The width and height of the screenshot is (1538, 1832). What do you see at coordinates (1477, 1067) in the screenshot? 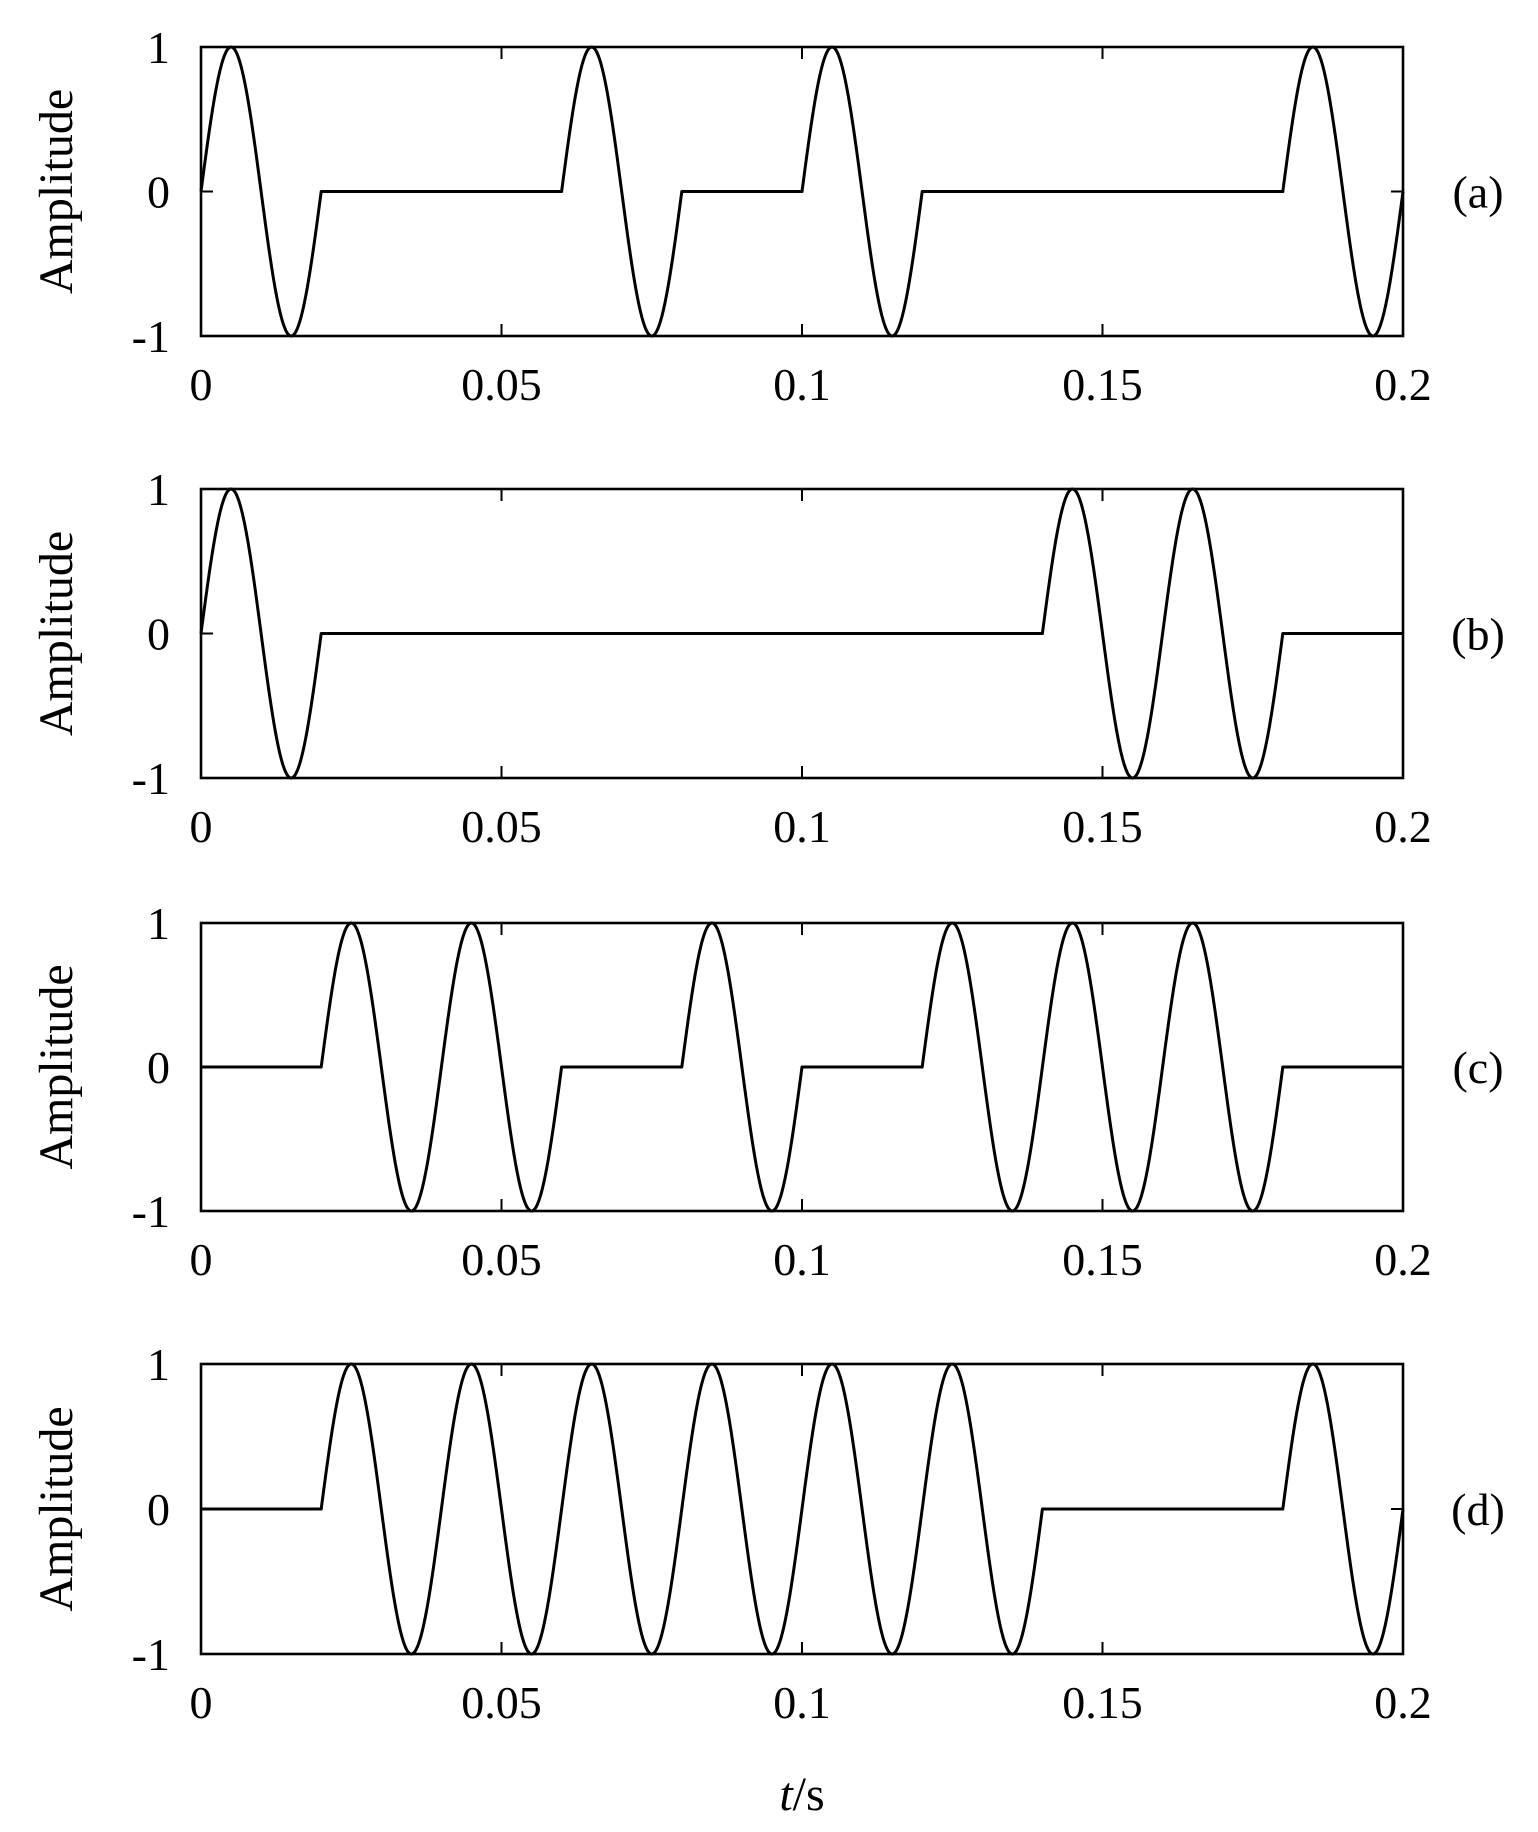
I see `panel-label: (c)` at bounding box center [1477, 1067].